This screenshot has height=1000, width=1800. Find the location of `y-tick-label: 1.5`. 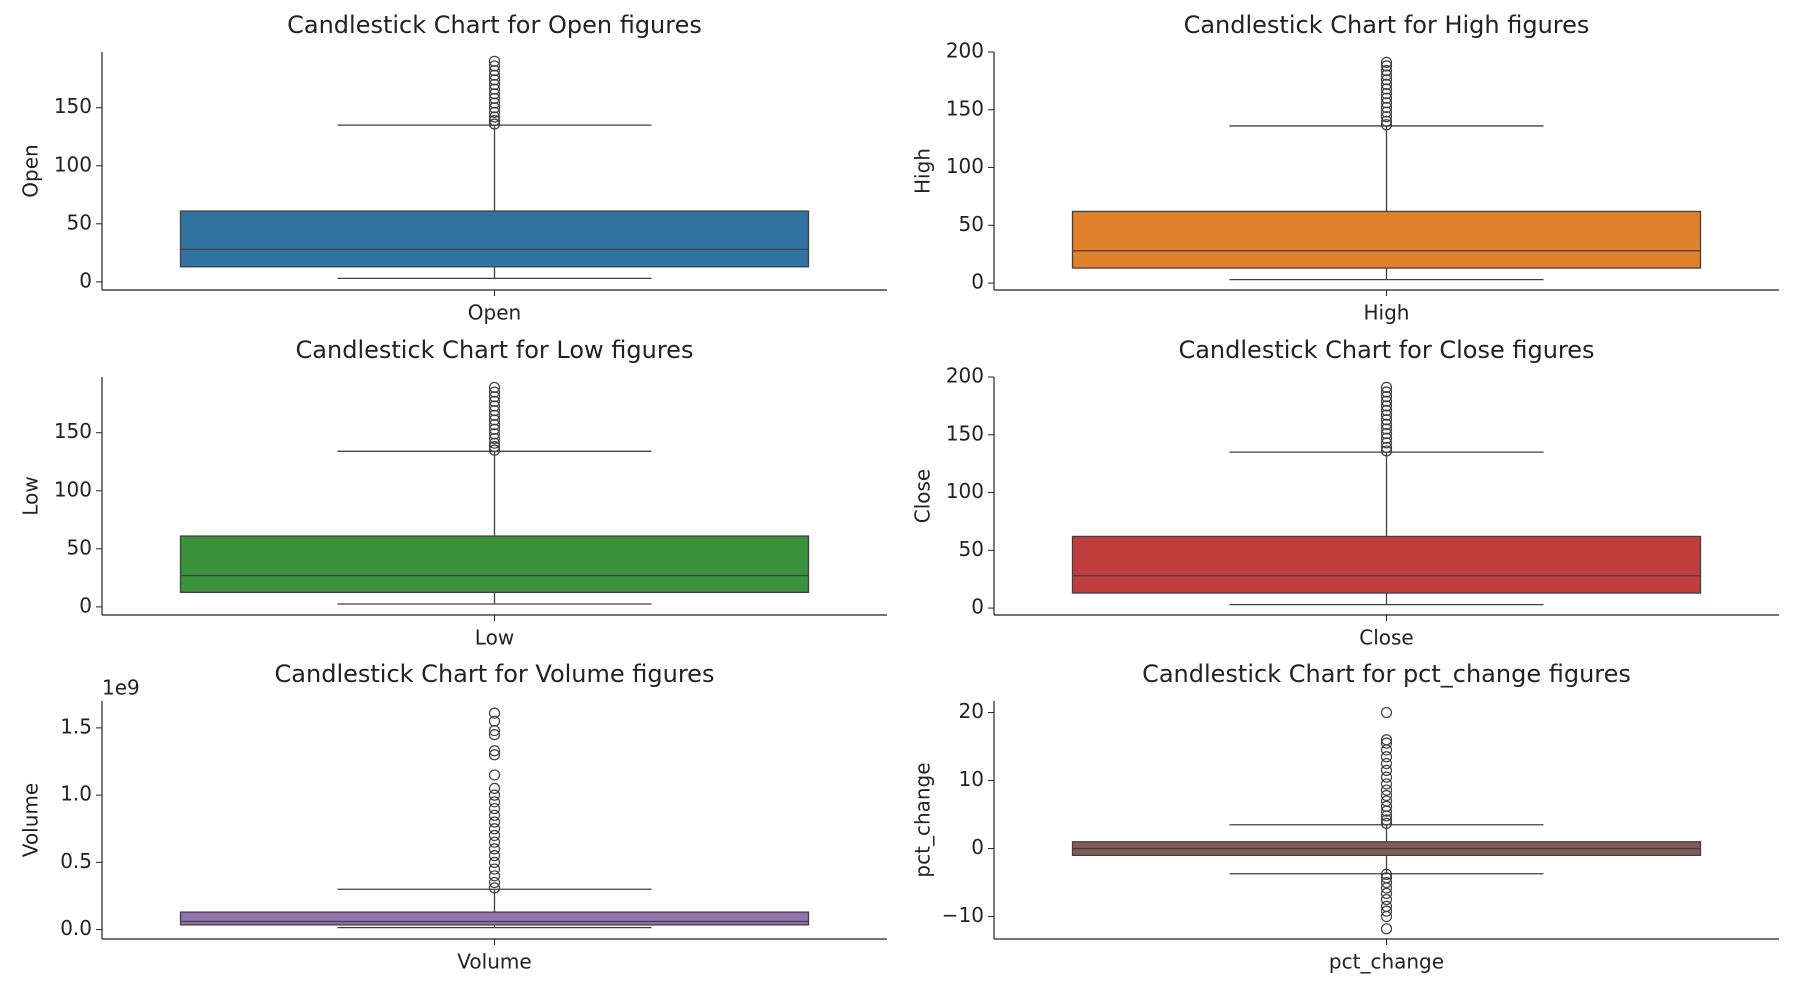

y-tick-label: 1.5 is located at coordinates (76, 726).